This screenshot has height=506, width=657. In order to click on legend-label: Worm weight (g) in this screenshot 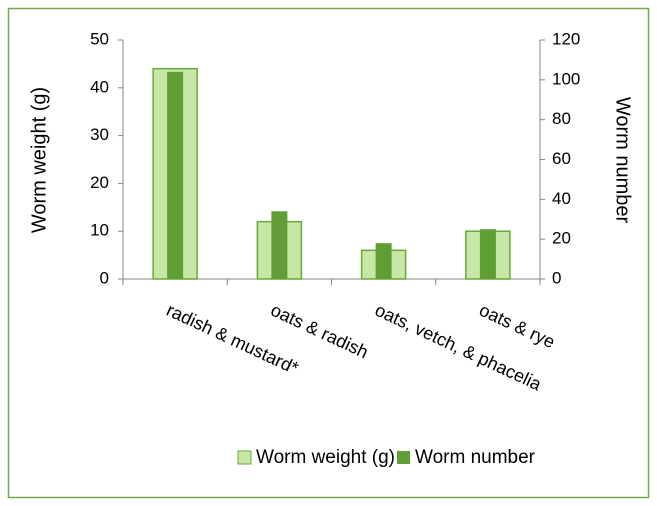, I will do `click(325, 457)`.